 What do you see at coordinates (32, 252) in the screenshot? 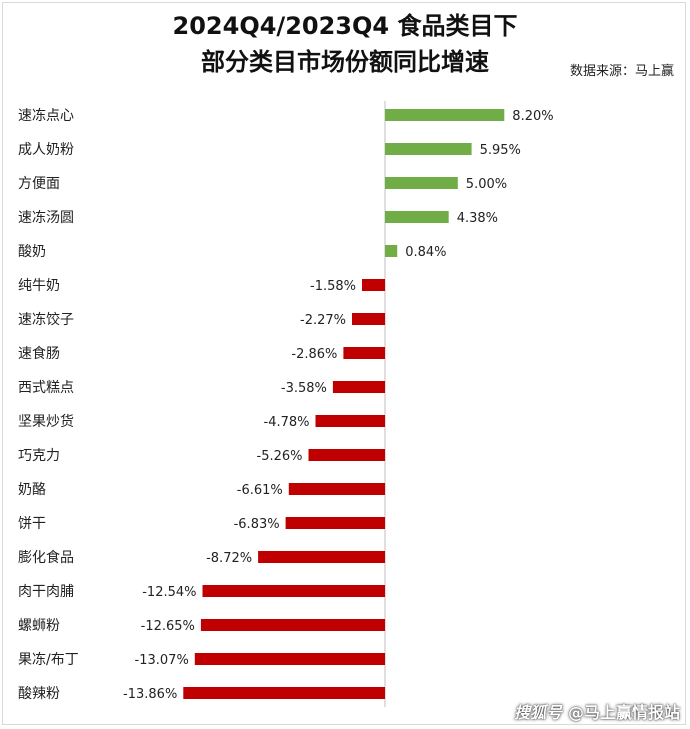
I see `category-label-5: 酸奶` at bounding box center [32, 252].